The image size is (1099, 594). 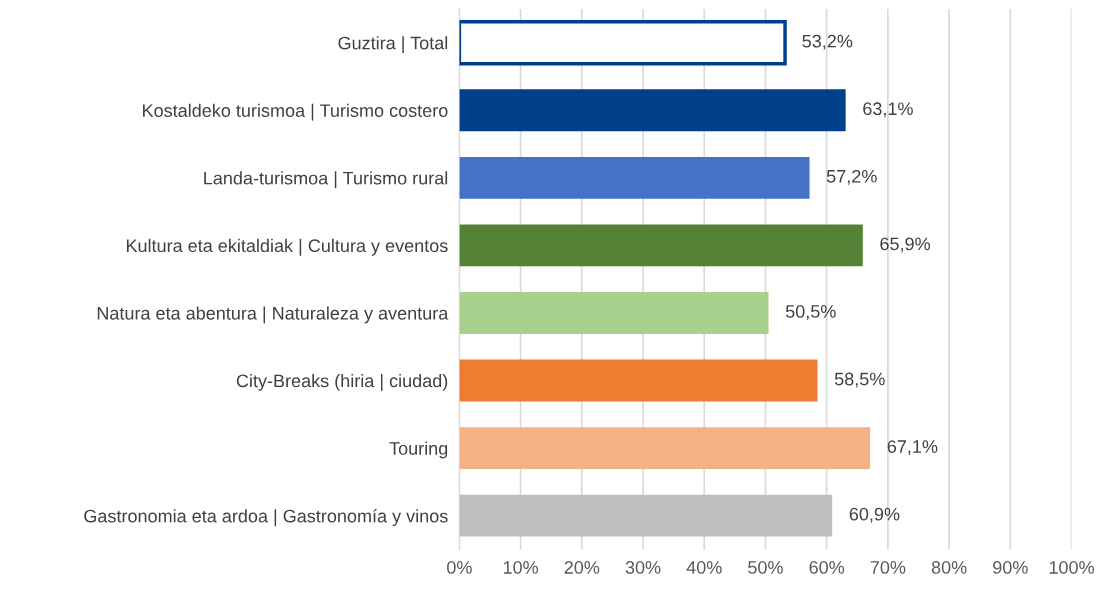 What do you see at coordinates (1010, 567) in the screenshot?
I see `x-tick-label: 90%` at bounding box center [1010, 567].